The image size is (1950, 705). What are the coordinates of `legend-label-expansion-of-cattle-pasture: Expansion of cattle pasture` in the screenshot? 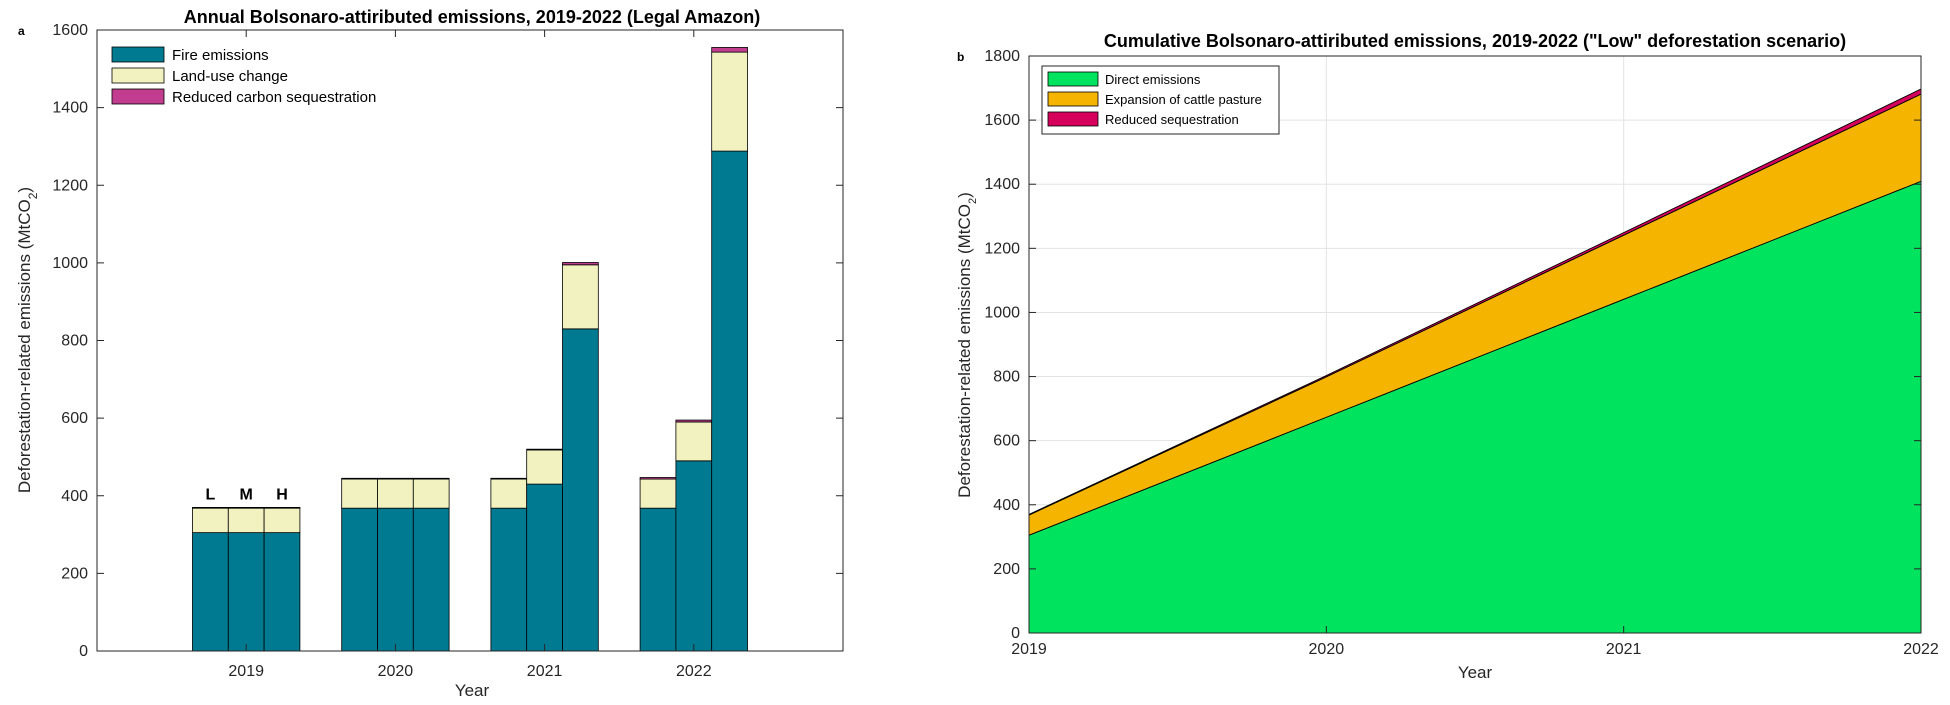 It's located at (1183, 99).